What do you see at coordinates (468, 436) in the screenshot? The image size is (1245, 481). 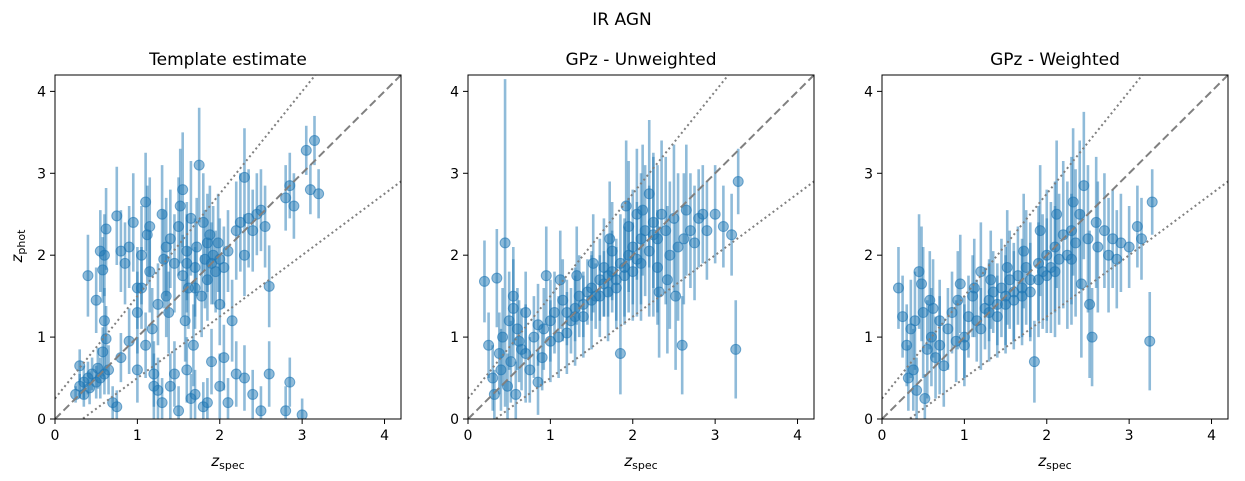 I see `x-tick-label: 0` at bounding box center [468, 436].